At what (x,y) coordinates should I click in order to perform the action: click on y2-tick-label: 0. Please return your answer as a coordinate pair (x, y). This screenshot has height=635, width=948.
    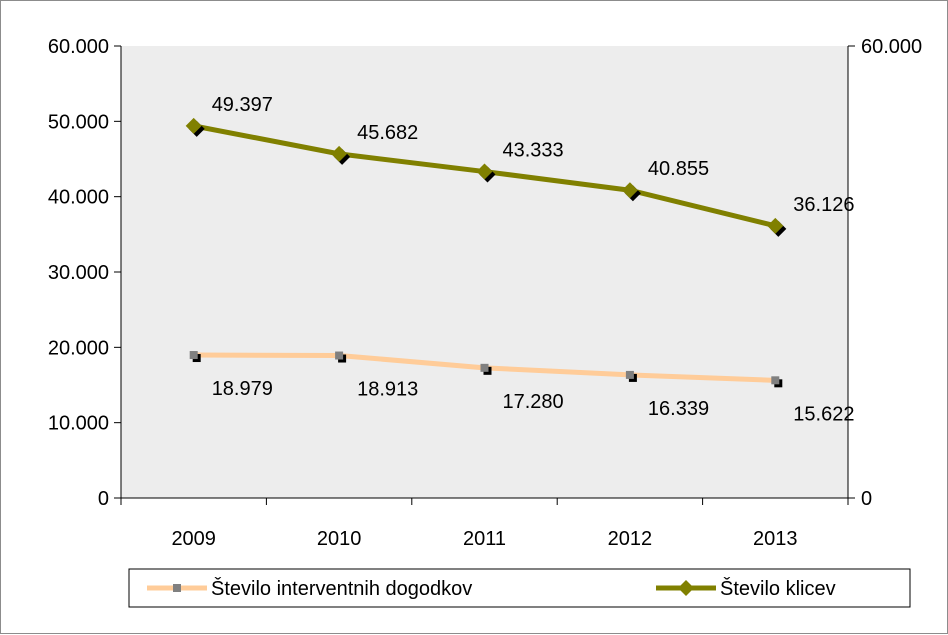
    Looking at the image, I should click on (866, 499).